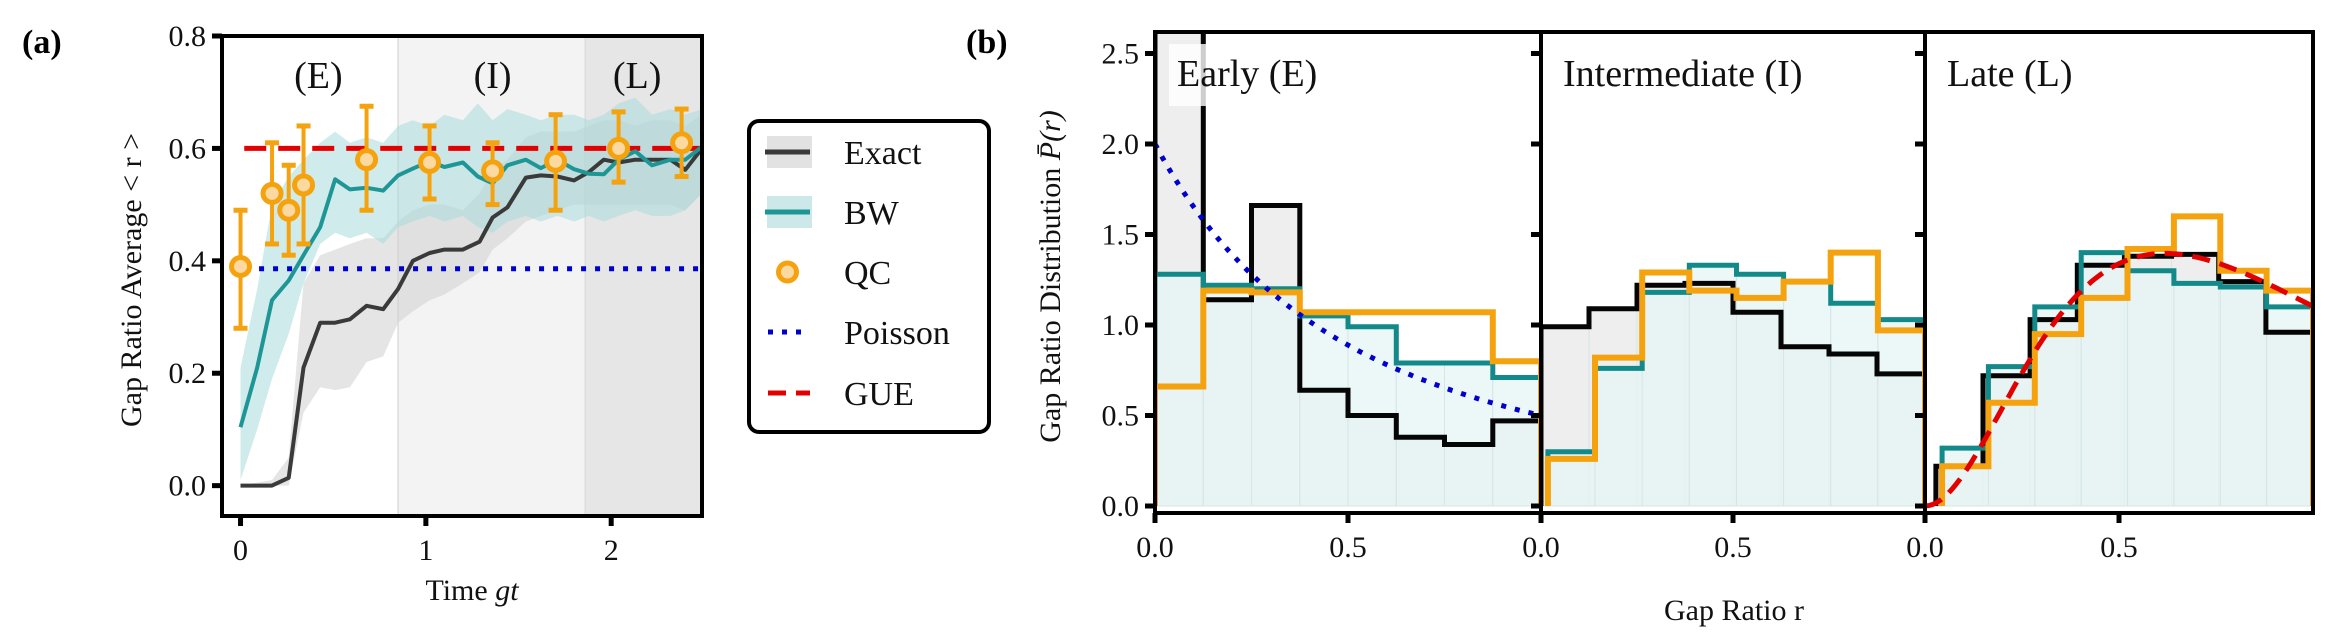 The height and width of the screenshot is (644, 2348). What do you see at coordinates (2010, 74) in the screenshot?
I see `panel-title: Late (L)` at bounding box center [2010, 74].